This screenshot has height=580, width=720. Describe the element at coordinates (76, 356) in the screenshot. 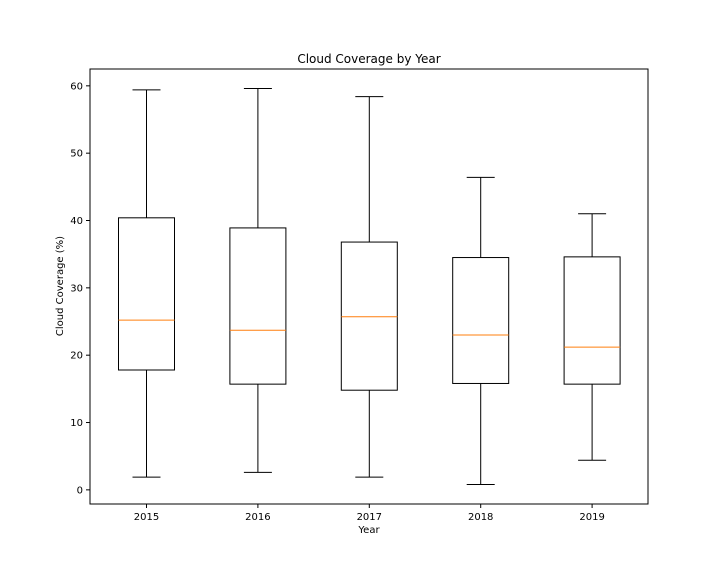

I see `y-tick-label-20: 20` at that location.